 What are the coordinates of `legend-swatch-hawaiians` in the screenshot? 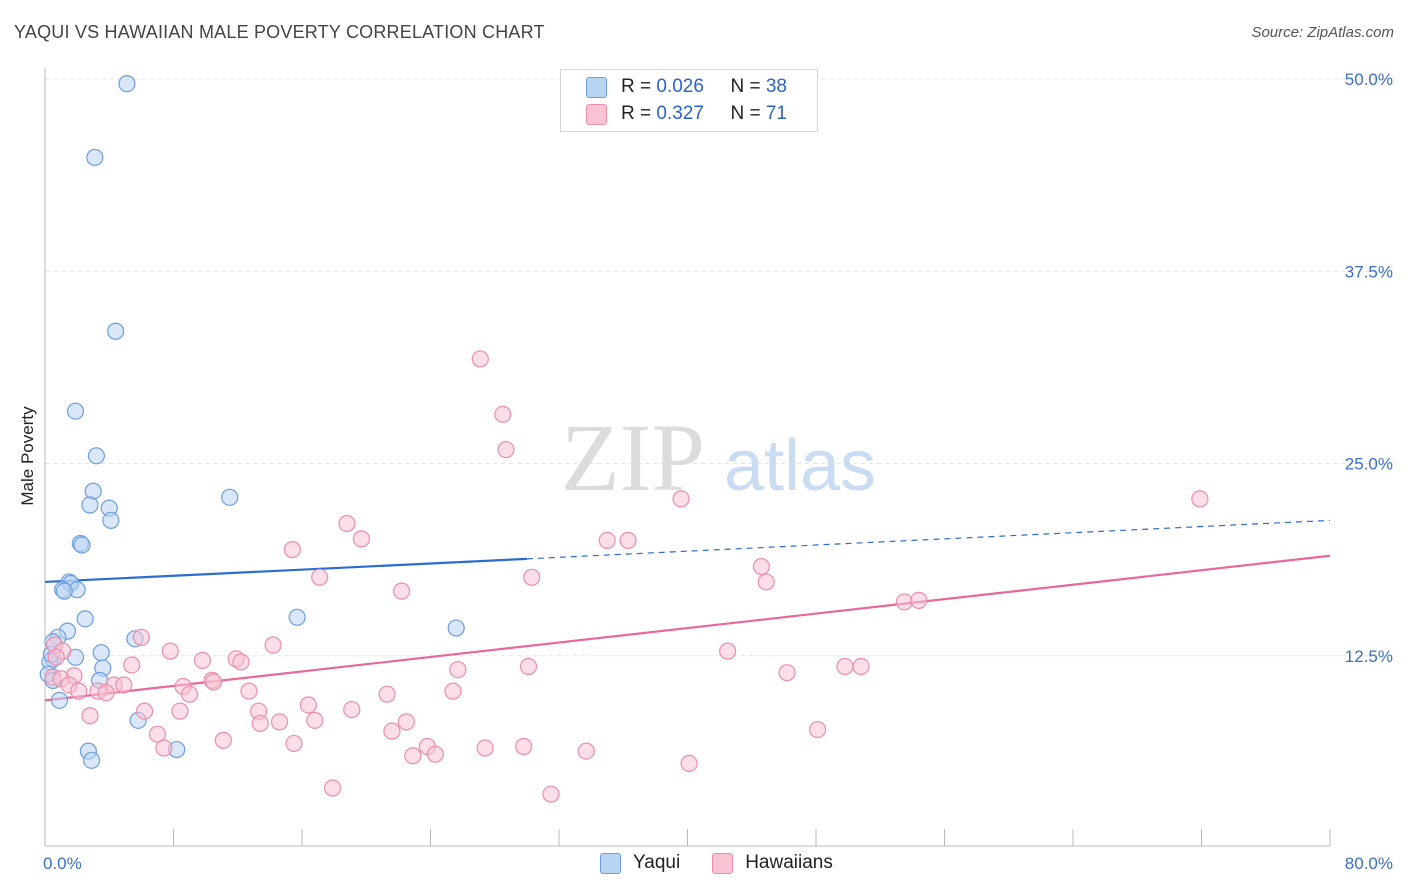 It's located at (596, 114).